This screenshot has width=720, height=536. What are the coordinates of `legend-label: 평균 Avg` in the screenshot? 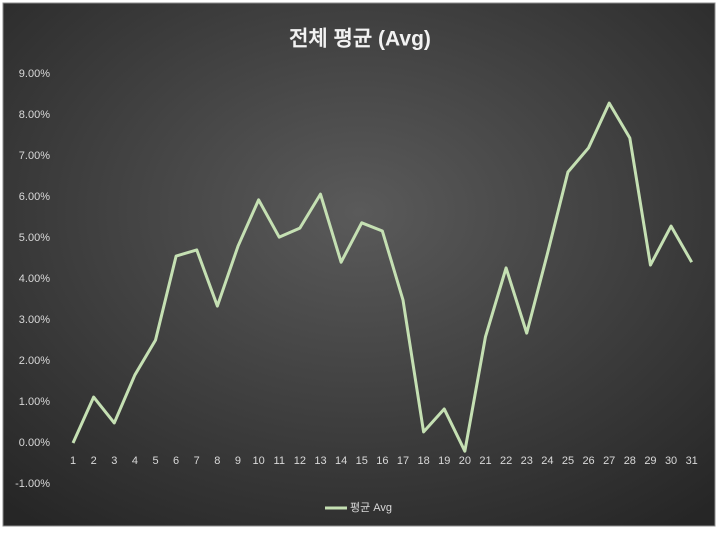 It's located at (371, 507).